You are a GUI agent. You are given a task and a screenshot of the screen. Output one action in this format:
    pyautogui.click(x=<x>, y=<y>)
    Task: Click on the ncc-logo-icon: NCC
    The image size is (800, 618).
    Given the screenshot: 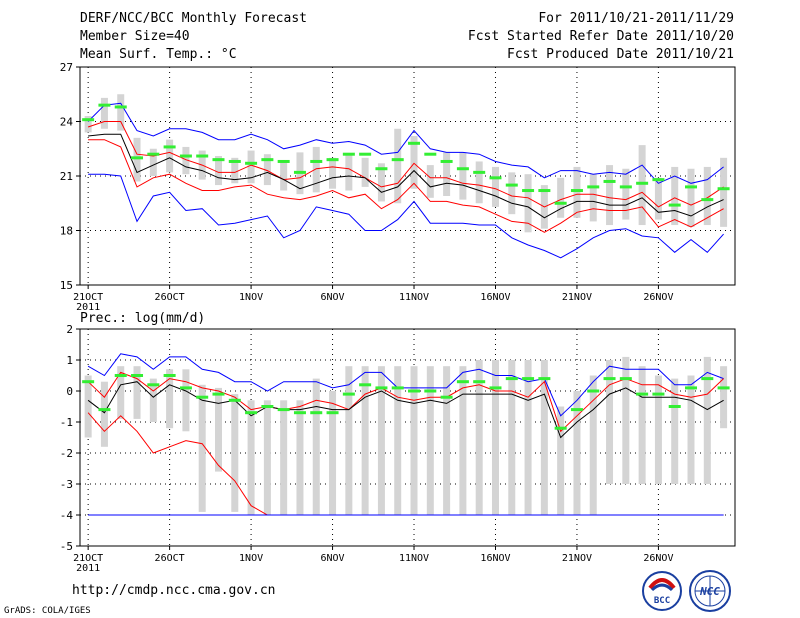 What is the action you would take?
    pyautogui.click(x=710, y=591)
    